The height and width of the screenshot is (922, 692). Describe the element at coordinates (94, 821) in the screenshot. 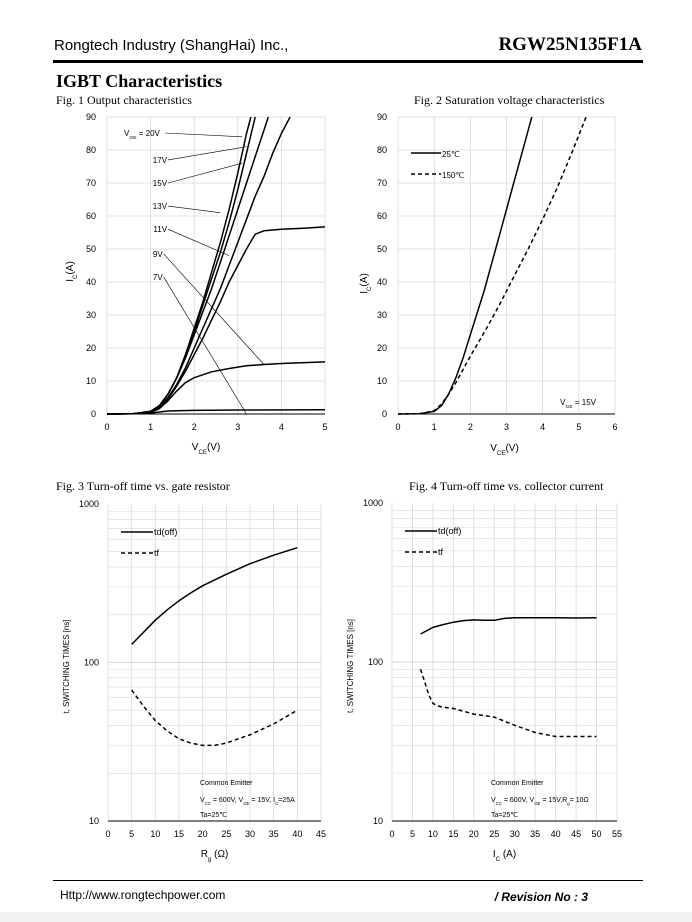

I see `fig3-ytick-label: 10` at that location.